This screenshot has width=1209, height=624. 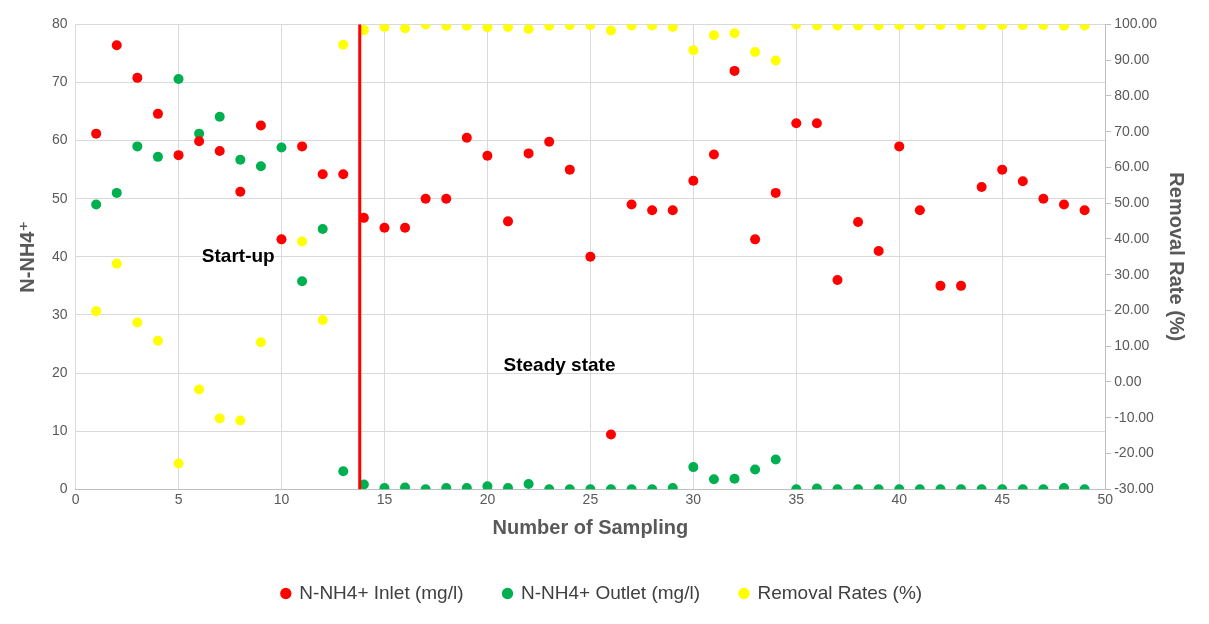 I want to click on legend-label: N-NH4+ Inlet (mg/l), so click(x=381, y=592).